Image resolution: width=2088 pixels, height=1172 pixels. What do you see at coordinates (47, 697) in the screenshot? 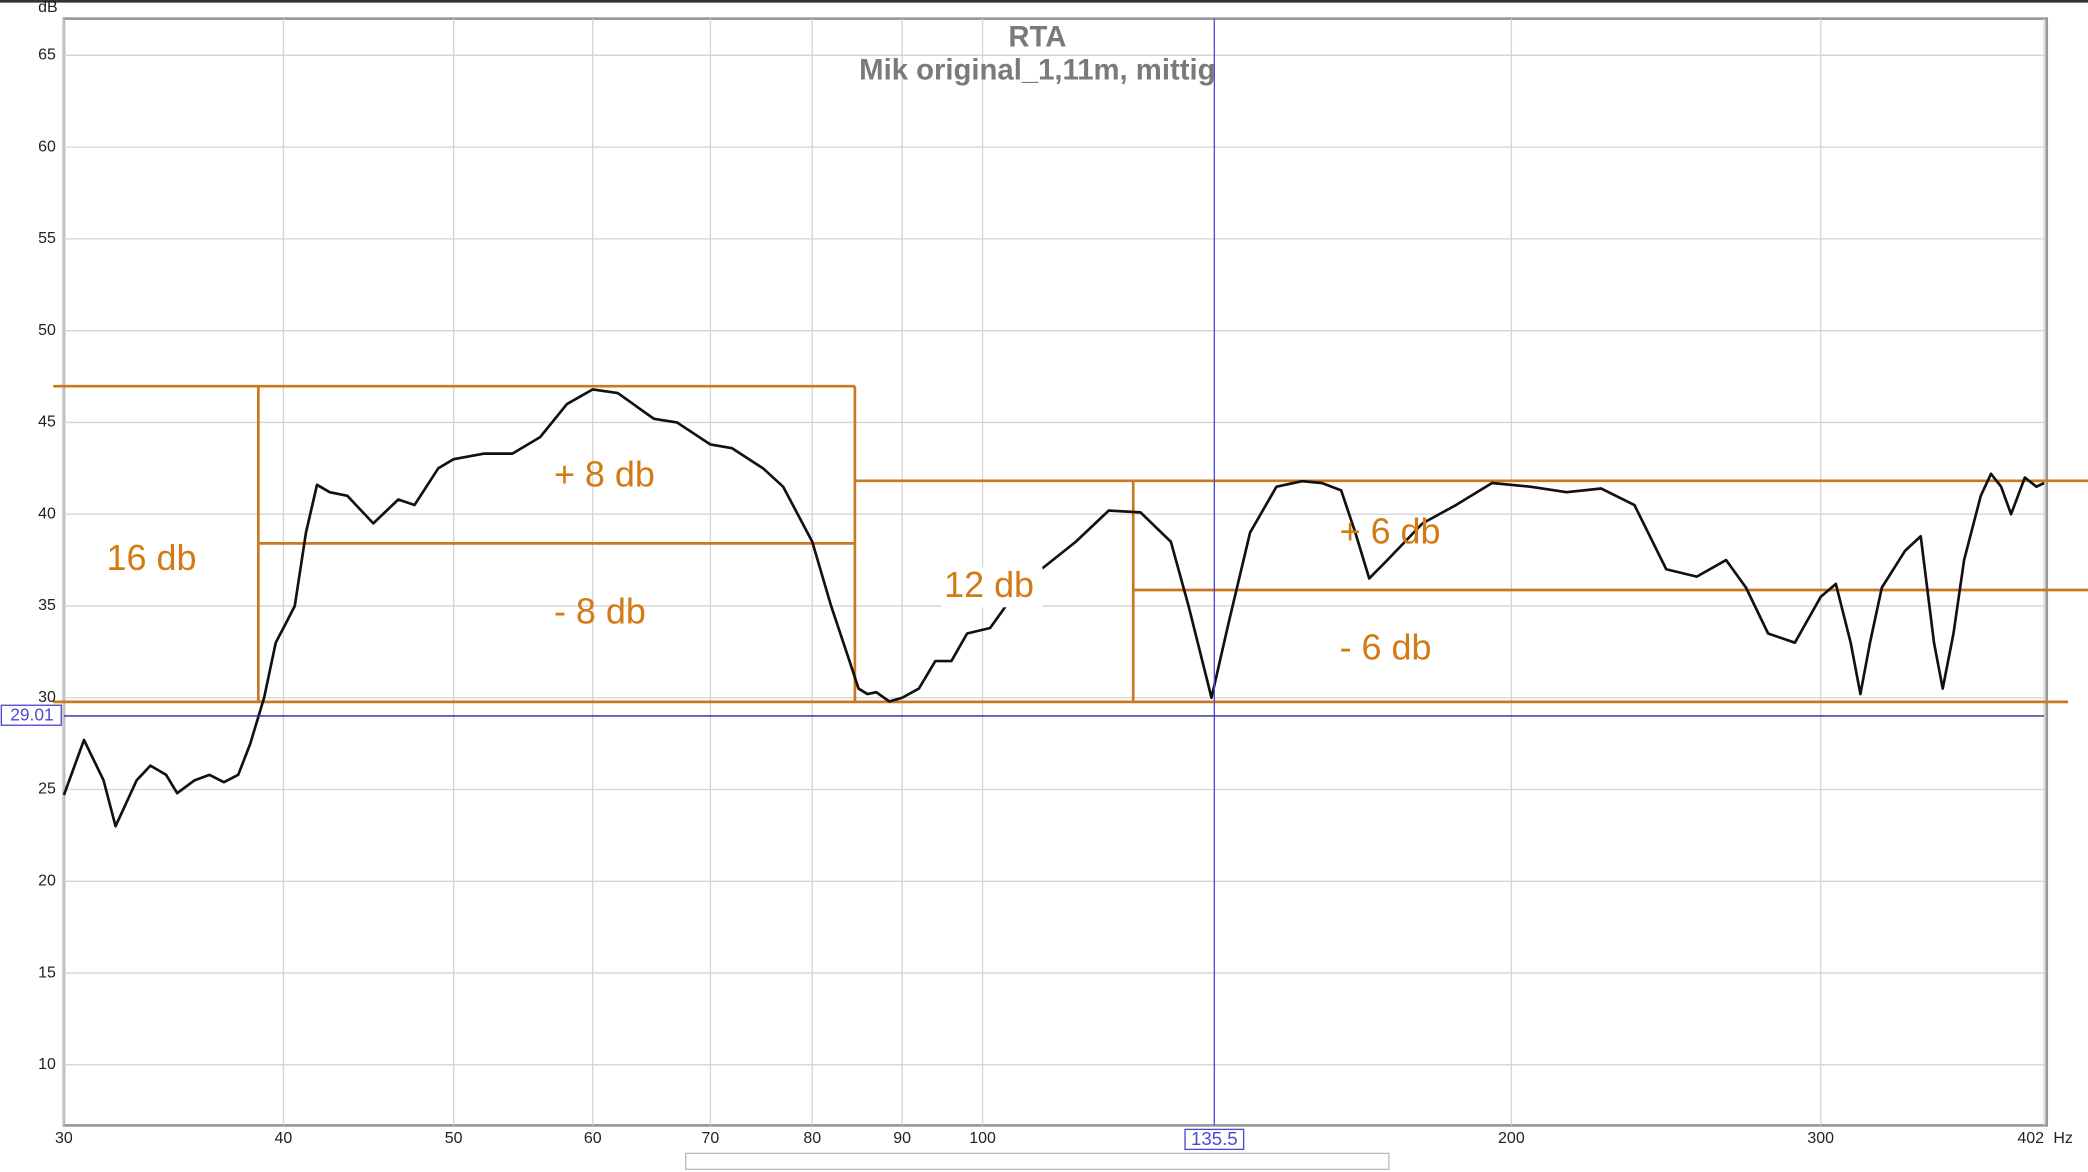
I see `y-tick-label: 30` at bounding box center [47, 697].